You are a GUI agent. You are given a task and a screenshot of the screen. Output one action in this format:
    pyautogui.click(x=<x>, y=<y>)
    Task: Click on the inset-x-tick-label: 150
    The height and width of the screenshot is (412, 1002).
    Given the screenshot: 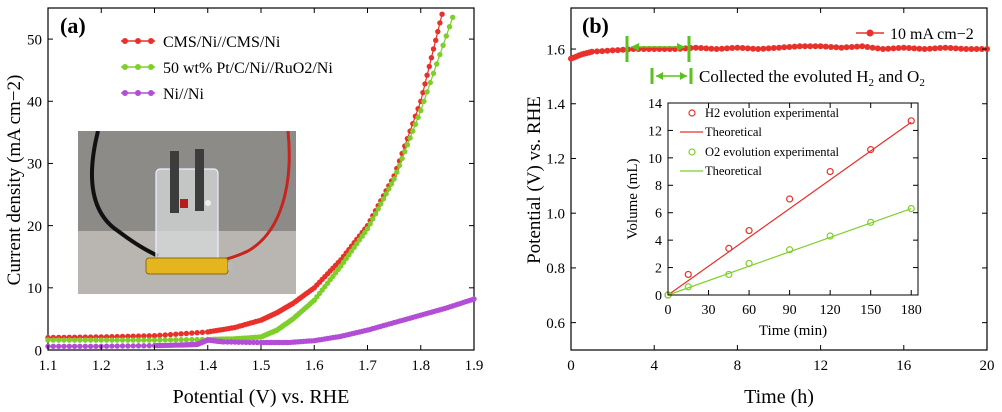 What is the action you would take?
    pyautogui.click(x=870, y=310)
    